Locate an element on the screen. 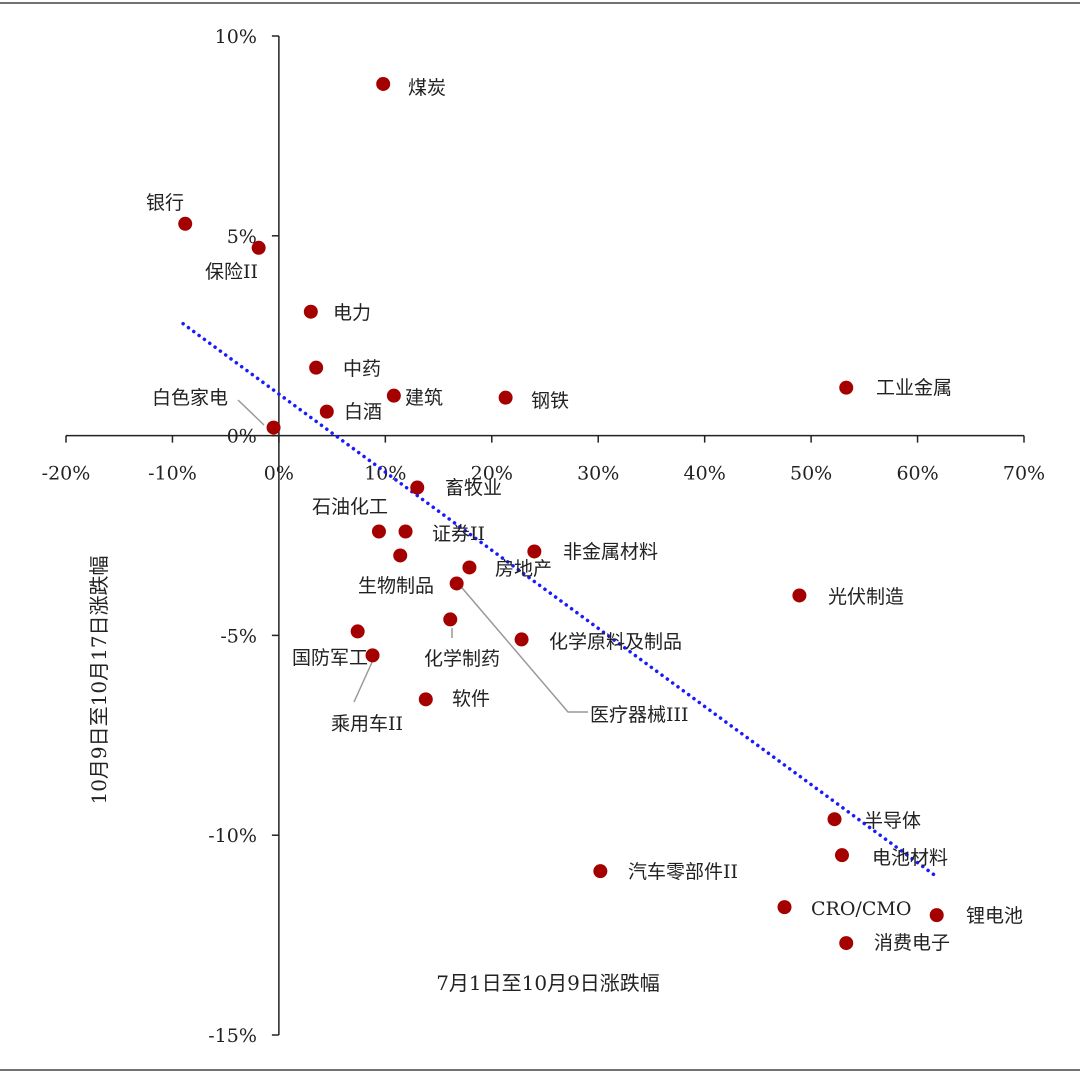 The height and width of the screenshot is (1073, 1080). point-label: 乘用车II is located at coordinates (367, 724).